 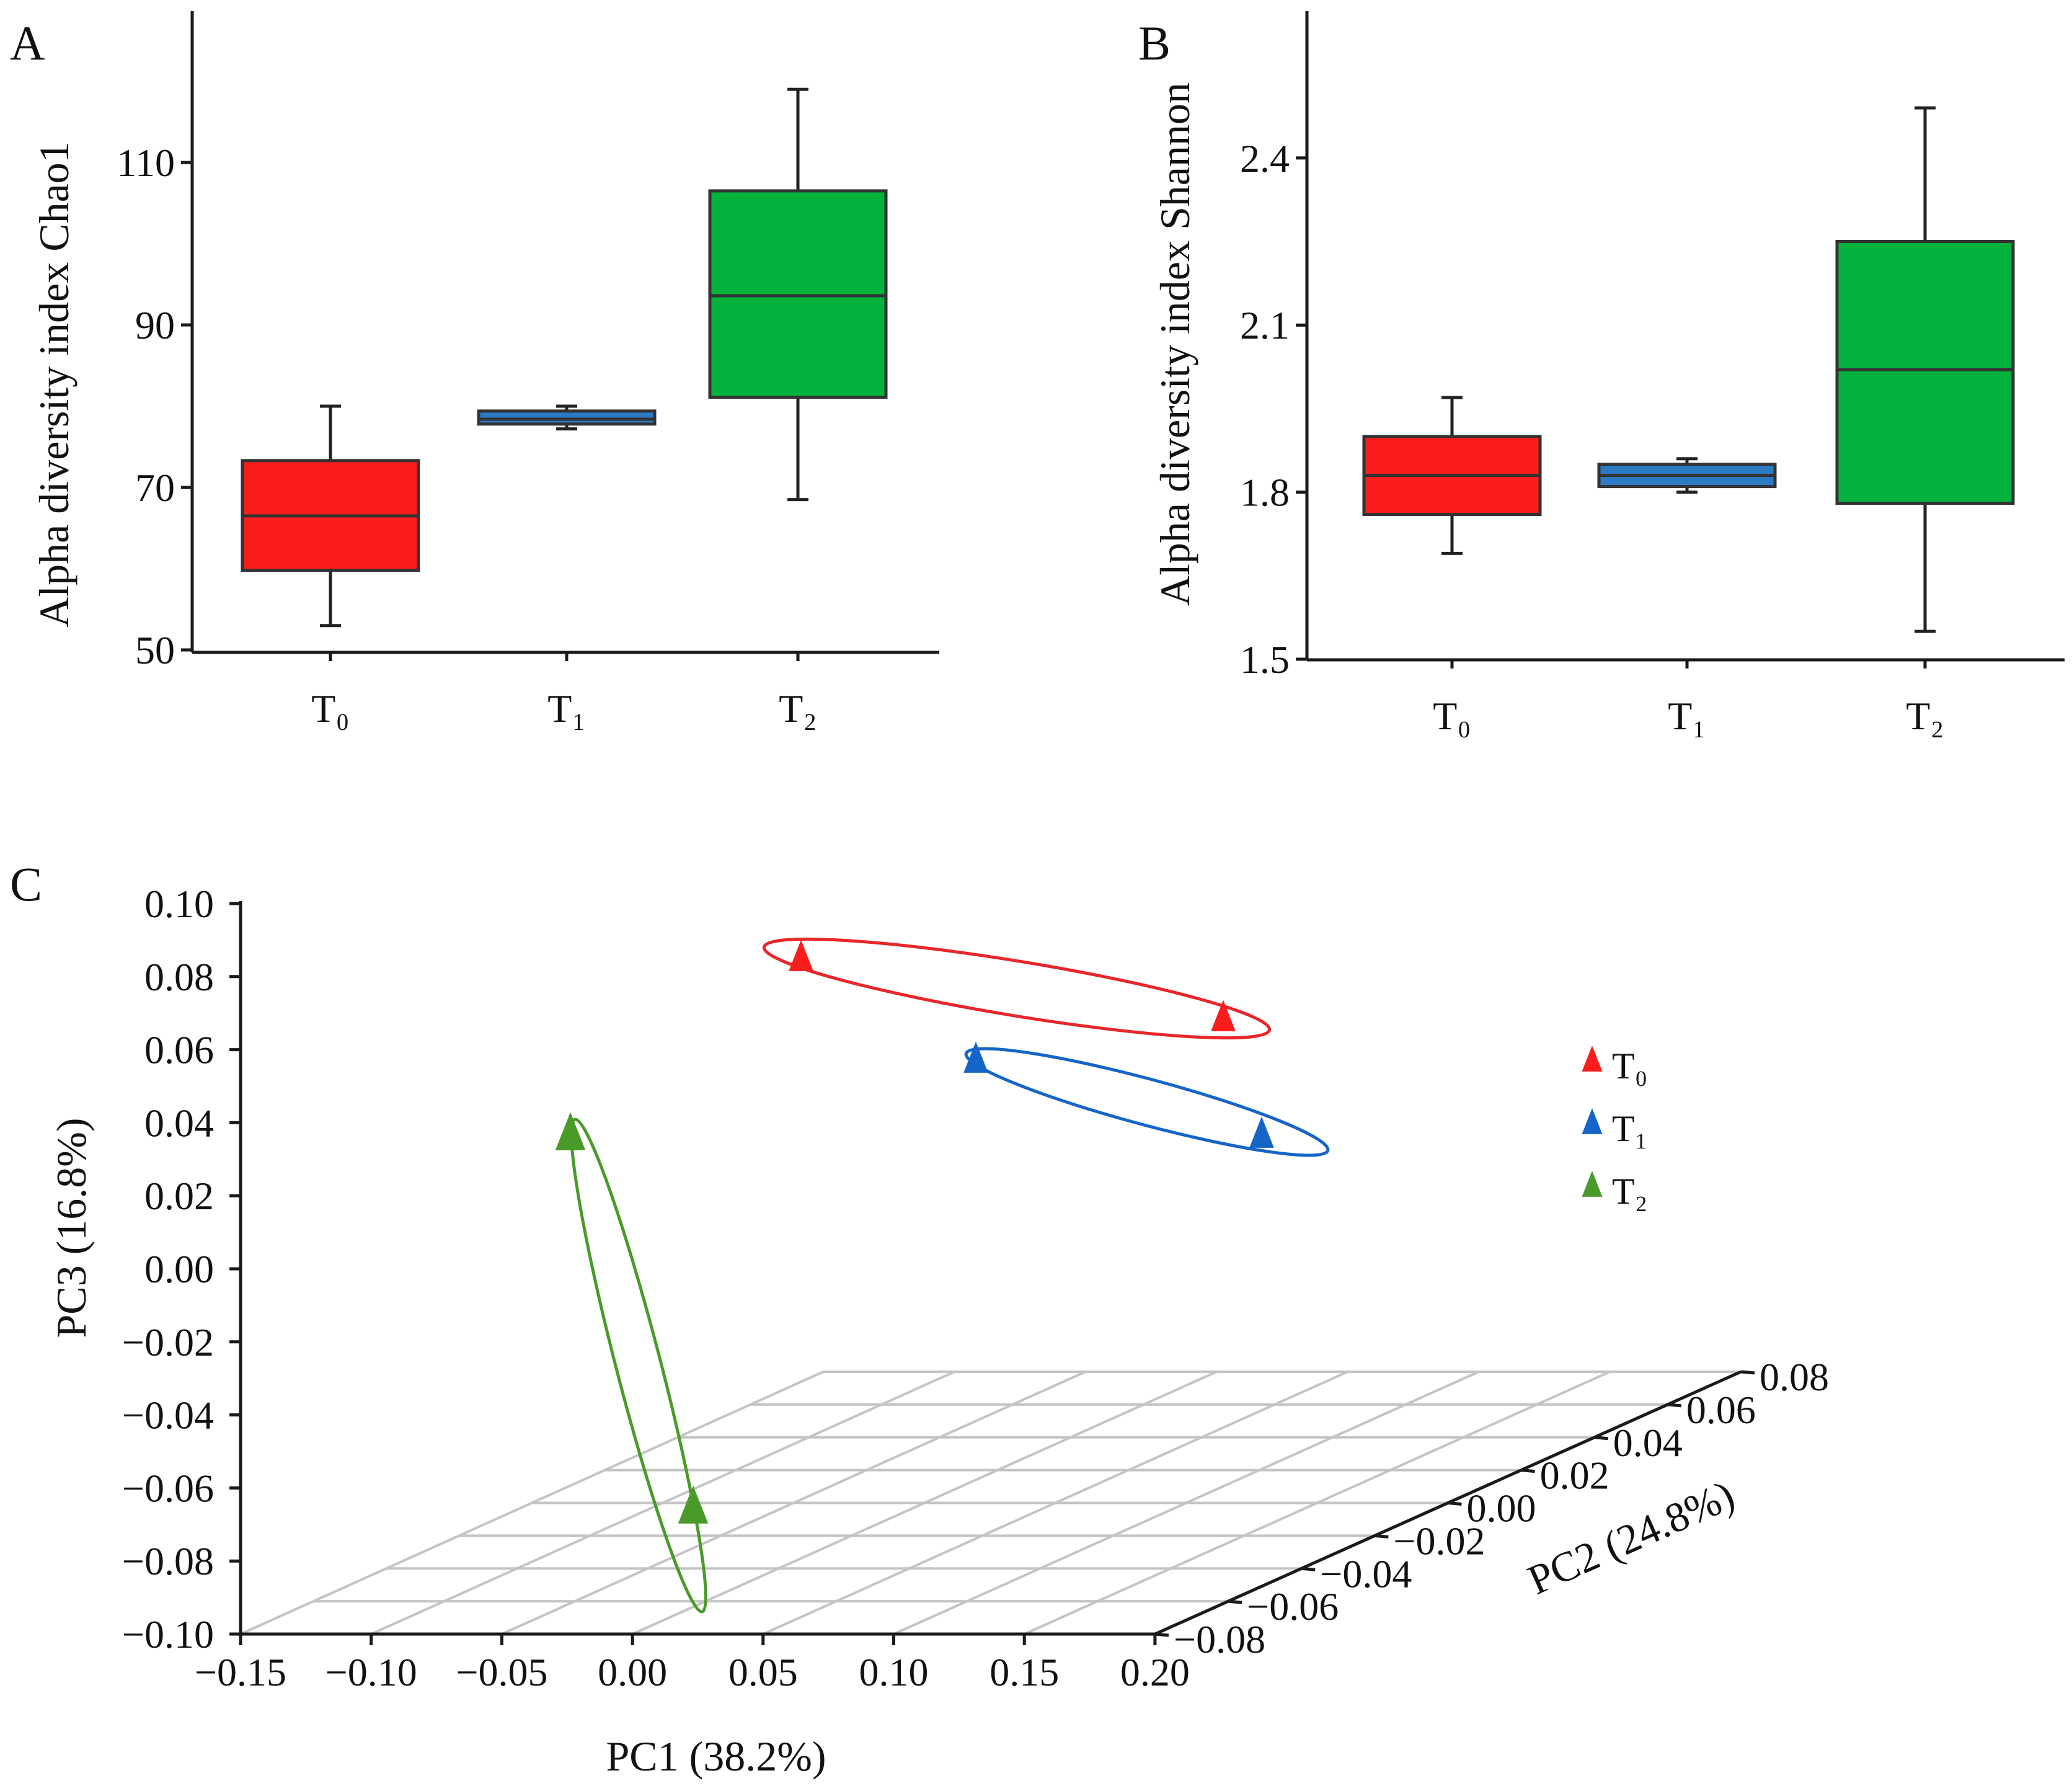 What do you see at coordinates (1592, 1059) in the screenshot?
I see `legend-marker-t0` at bounding box center [1592, 1059].